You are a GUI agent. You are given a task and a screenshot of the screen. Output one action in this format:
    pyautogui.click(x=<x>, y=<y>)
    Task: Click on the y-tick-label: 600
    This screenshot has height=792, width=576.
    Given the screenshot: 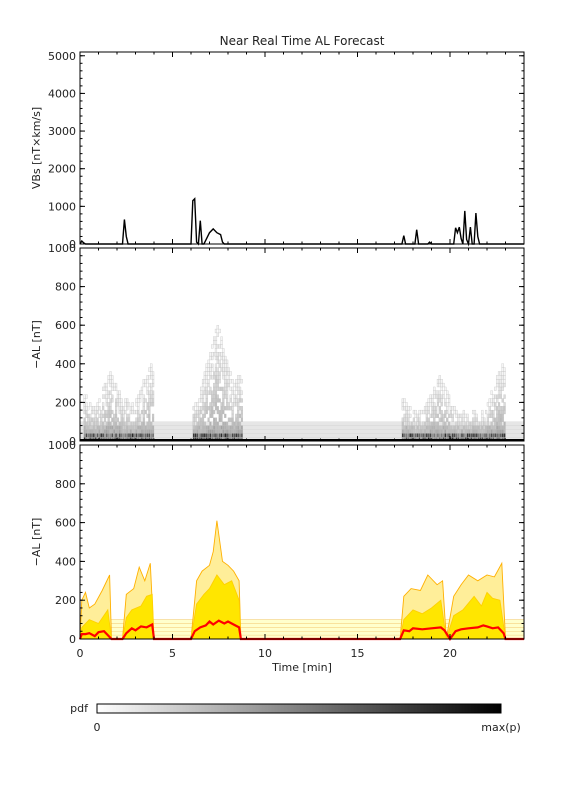 What is the action you would take?
    pyautogui.click(x=65, y=523)
    